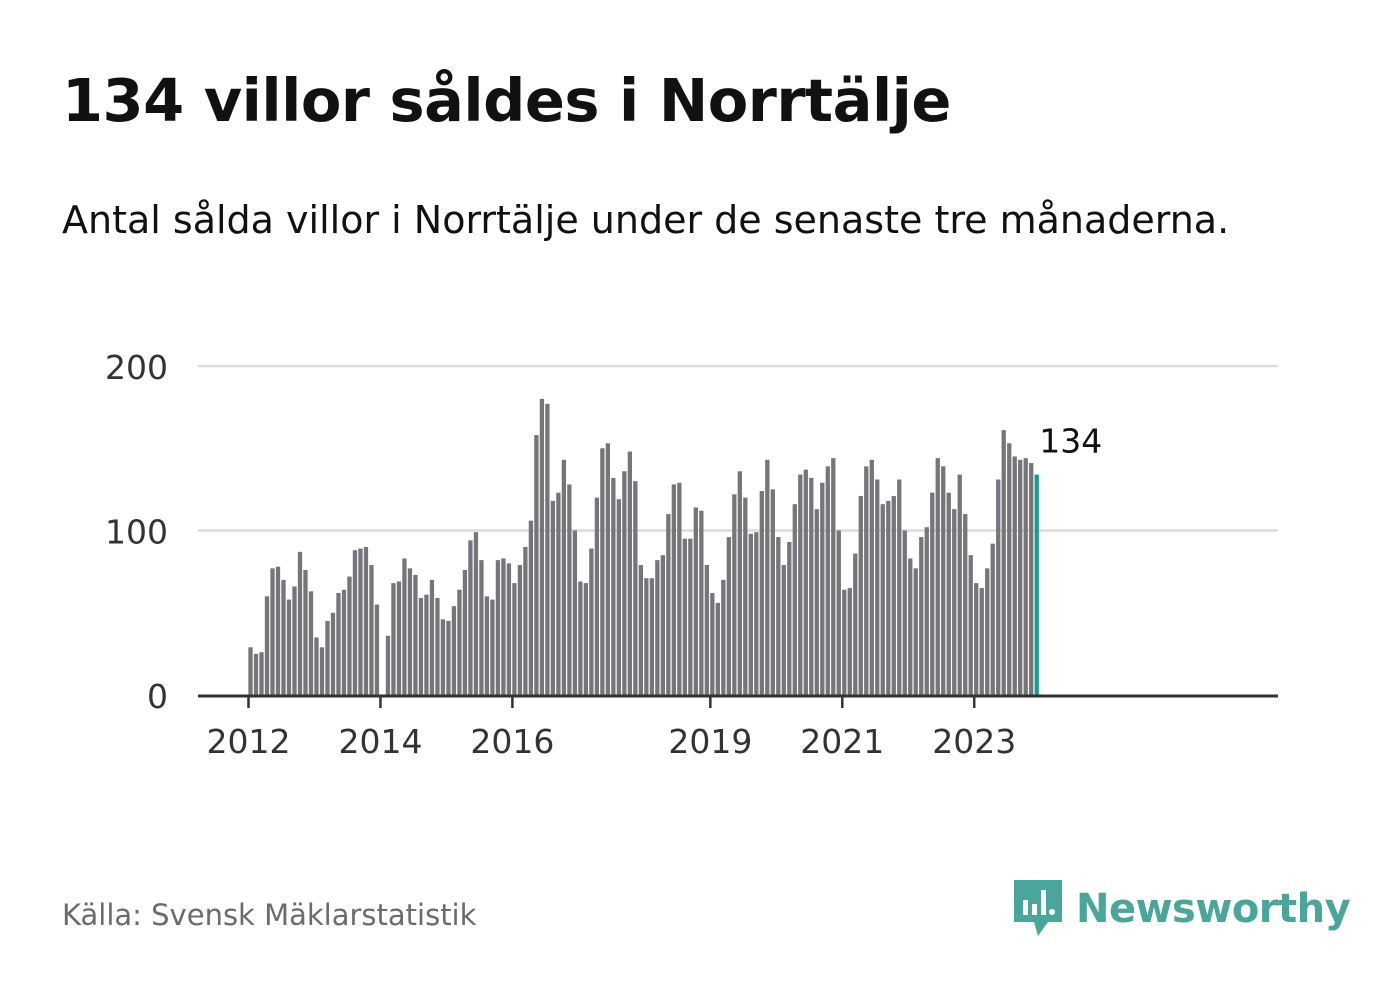  I want to click on y-tick-label: 0, so click(157, 696).